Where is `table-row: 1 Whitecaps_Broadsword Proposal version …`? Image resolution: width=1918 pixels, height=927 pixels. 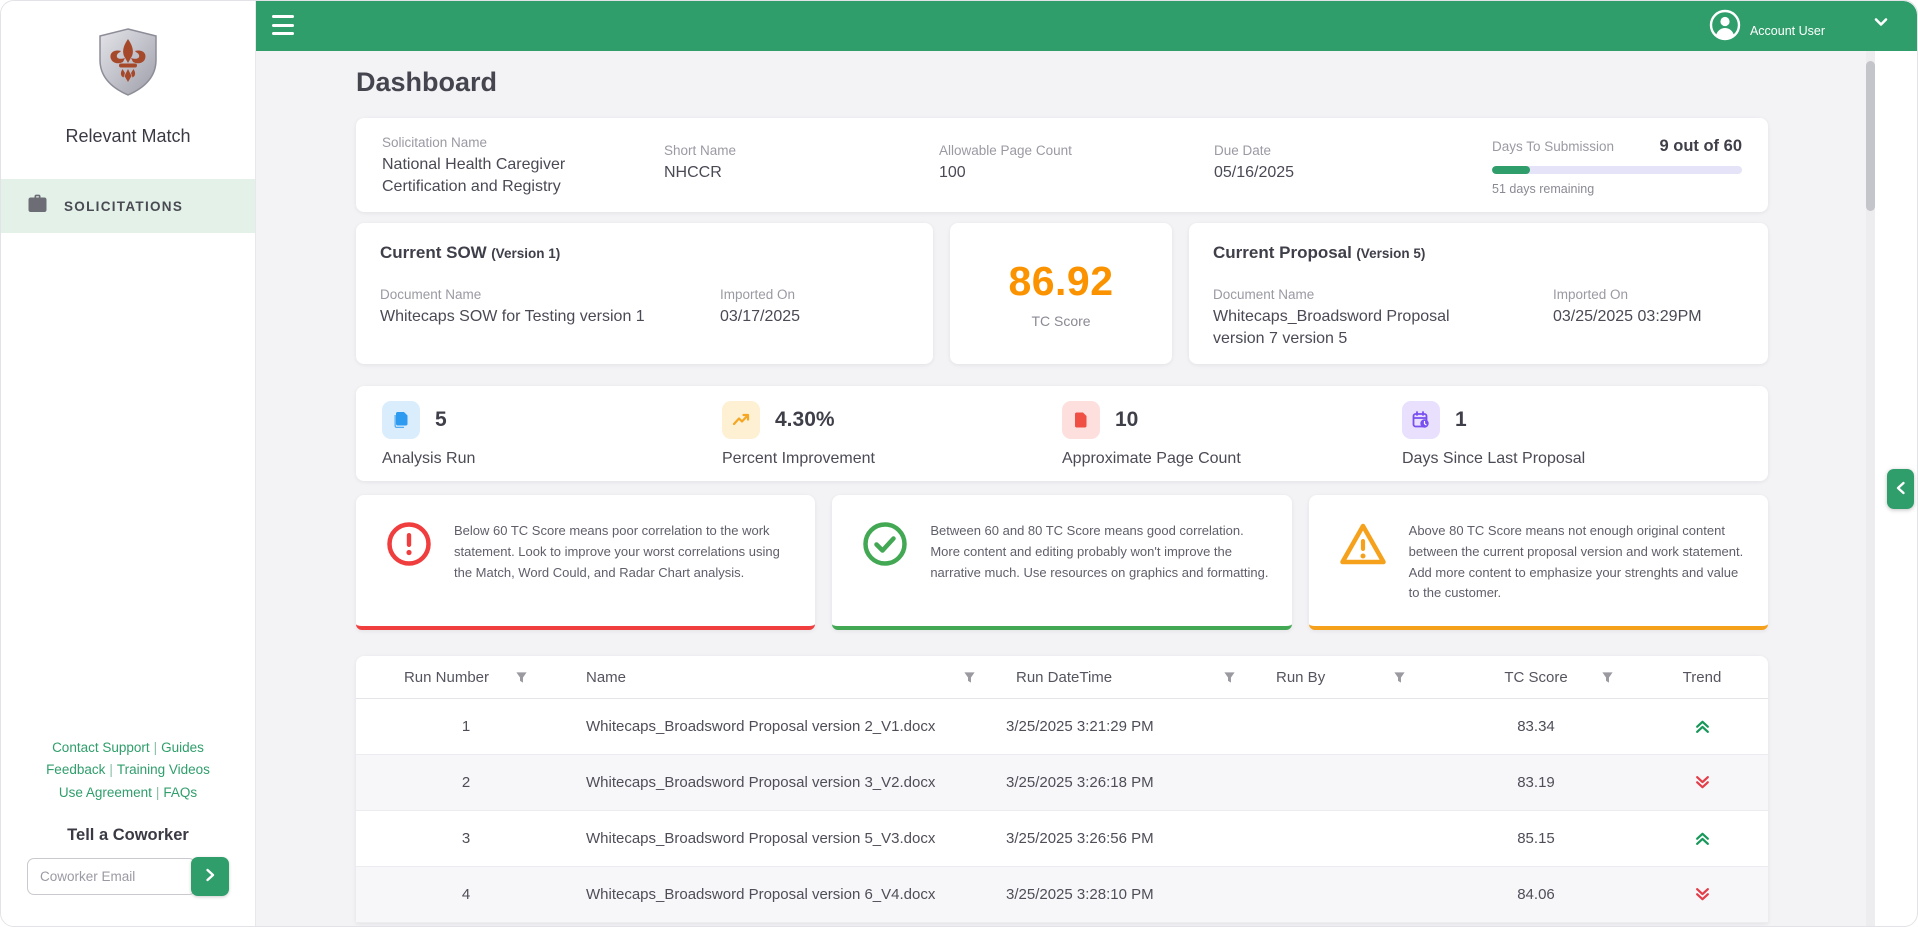
table-row: 1 Whitecaps_Broadsword Proposal version … is located at coordinates (1062, 727).